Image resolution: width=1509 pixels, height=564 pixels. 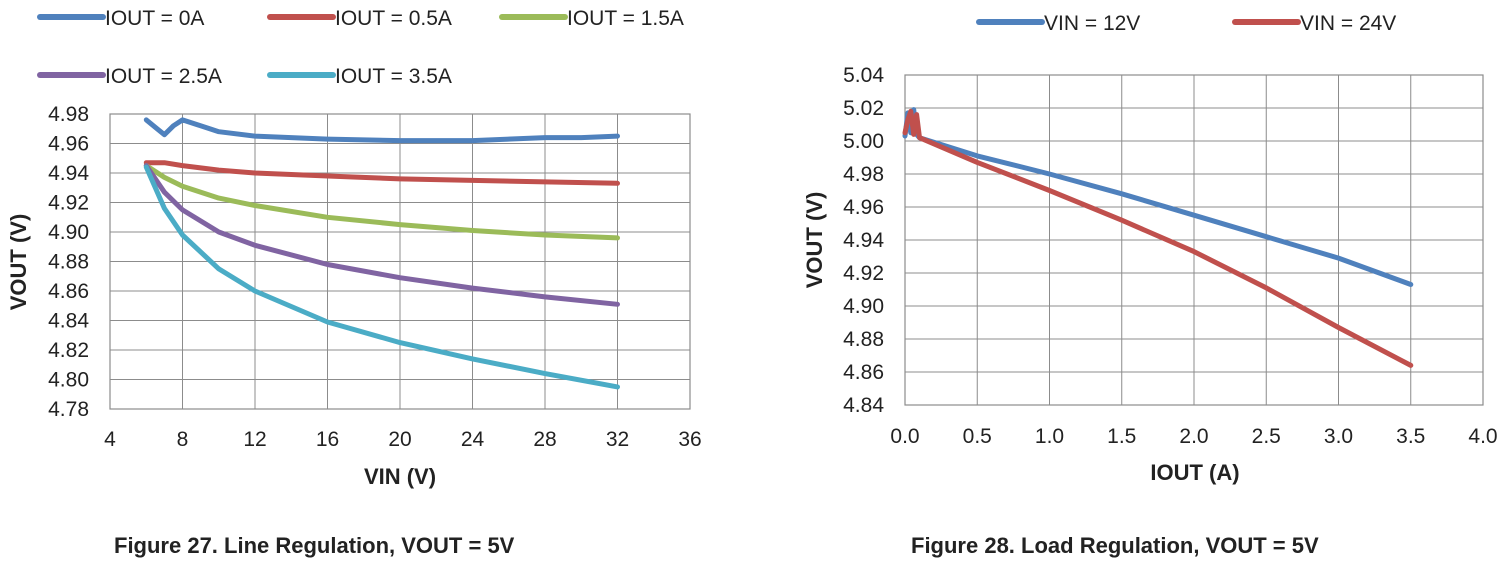 I want to click on load-reg-y-tick-label: 4.98, so click(x=863, y=174).